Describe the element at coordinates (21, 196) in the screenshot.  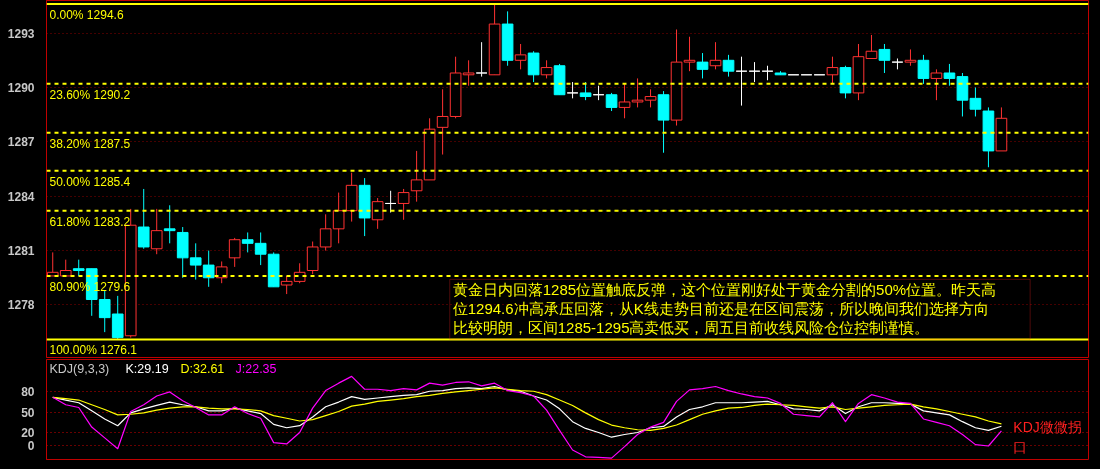
I see `y-tick-label: 1284` at that location.